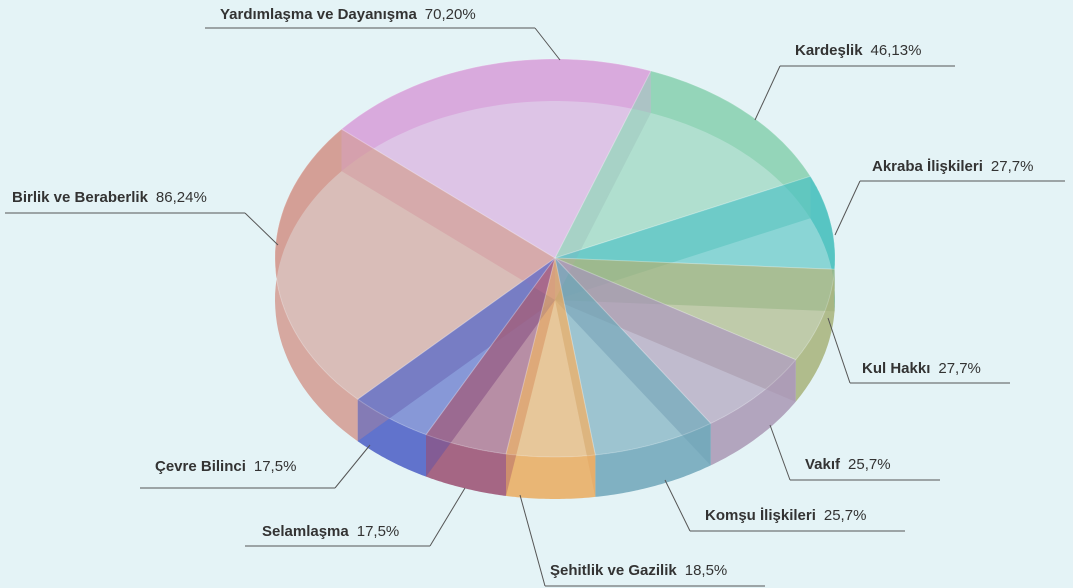  Describe the element at coordinates (829, 50) in the screenshot. I see `label-name: Kardeşlik` at that location.